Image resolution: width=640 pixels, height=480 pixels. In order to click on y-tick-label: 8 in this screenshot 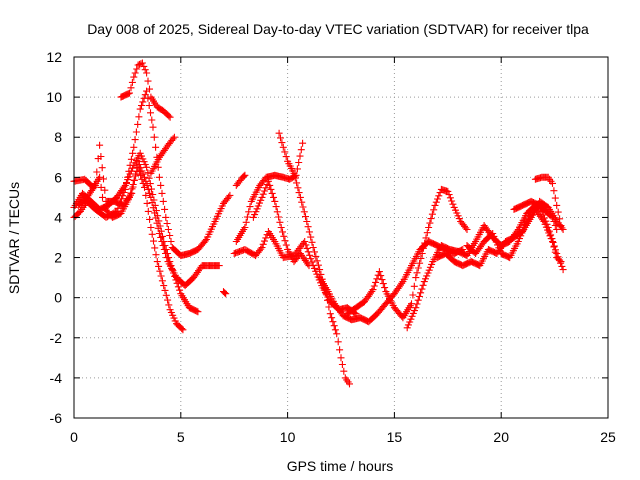, I will do `click(58, 137)`.